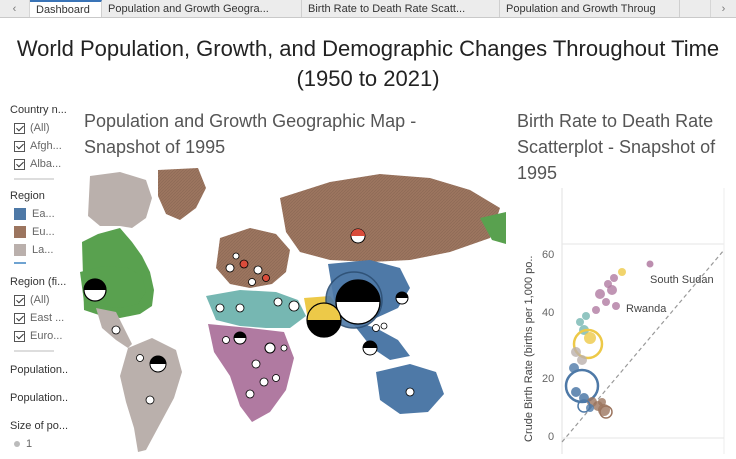 The image size is (736, 459). Describe the element at coordinates (548, 313) in the screenshot. I see `ytick-40: 40` at that location.